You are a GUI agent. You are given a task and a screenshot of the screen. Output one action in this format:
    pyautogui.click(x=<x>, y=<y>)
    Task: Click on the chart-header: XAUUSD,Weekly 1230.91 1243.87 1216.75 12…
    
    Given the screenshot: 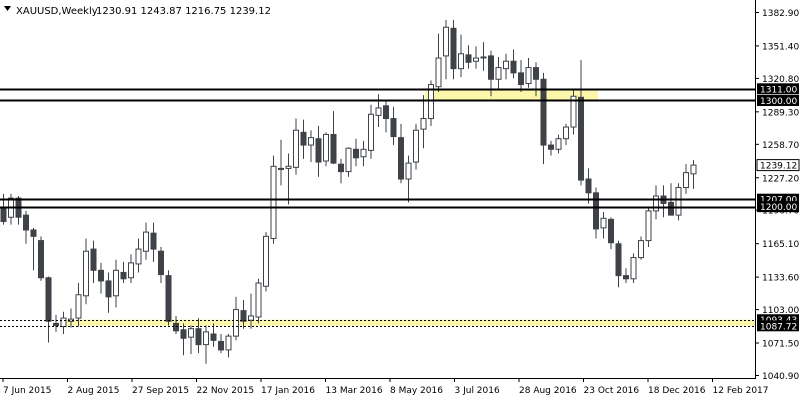 What is the action you would take?
    pyautogui.click(x=137, y=11)
    